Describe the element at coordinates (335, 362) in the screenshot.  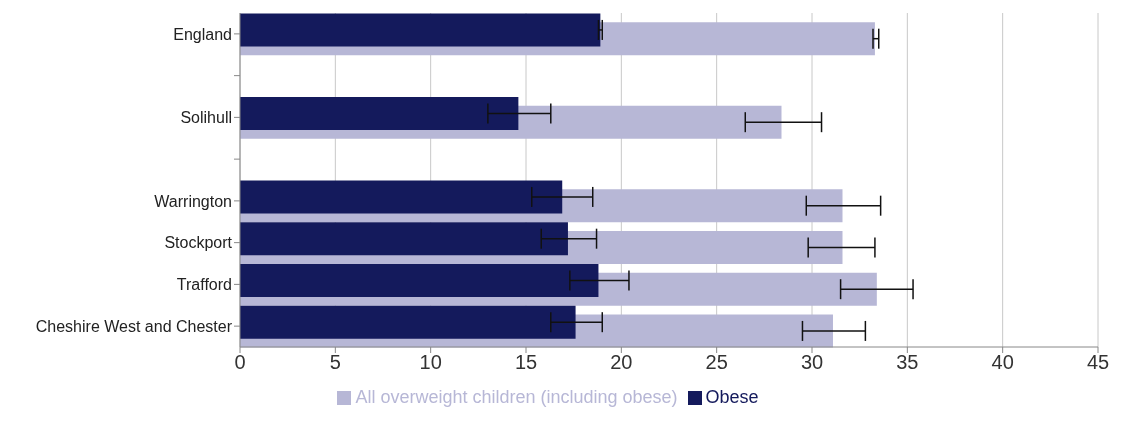
I see `x-tick-label: 5` at that location.